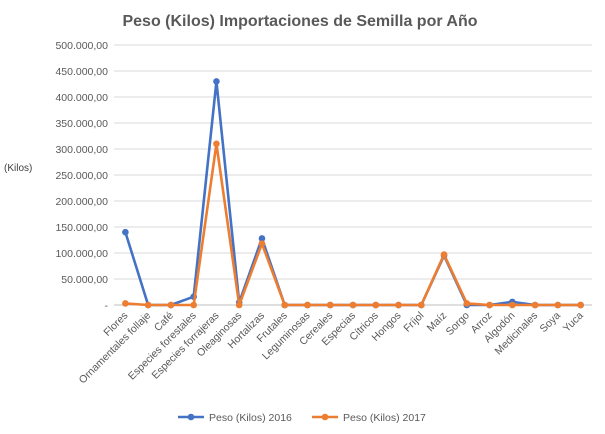  What do you see at coordinates (81, 124) in the screenshot?
I see `y-tick-label: 350.000,00` at bounding box center [81, 124].